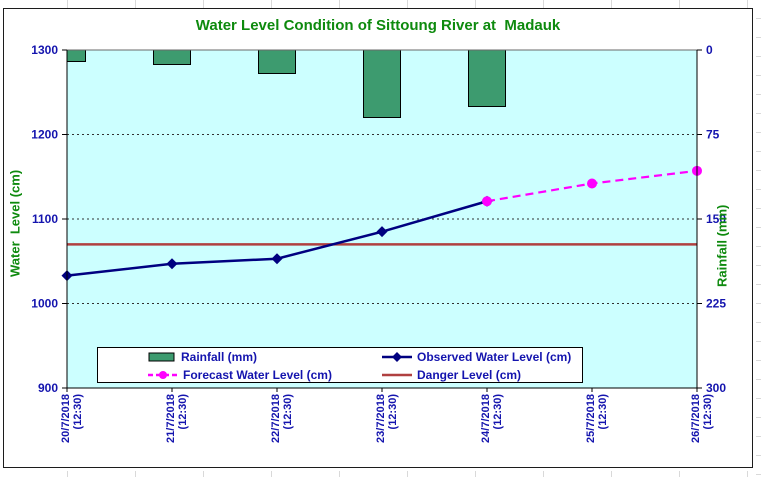 The image size is (761, 477). Describe the element at coordinates (469, 375) in the screenshot. I see `legend-label-danger: Danger Level (cm)` at that location.